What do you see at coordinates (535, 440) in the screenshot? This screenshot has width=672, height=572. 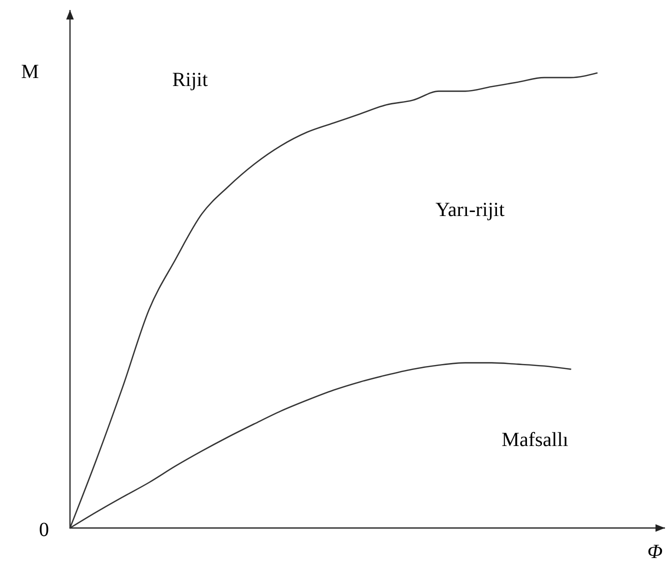 I see `annotation: Mafsallı` at bounding box center [535, 440].